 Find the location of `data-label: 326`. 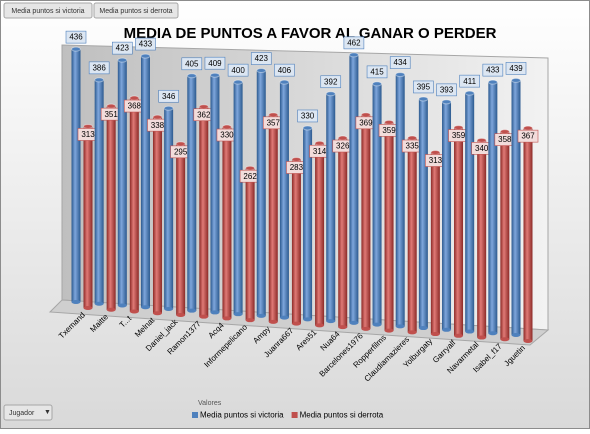

data-label: 326 is located at coordinates (343, 146).